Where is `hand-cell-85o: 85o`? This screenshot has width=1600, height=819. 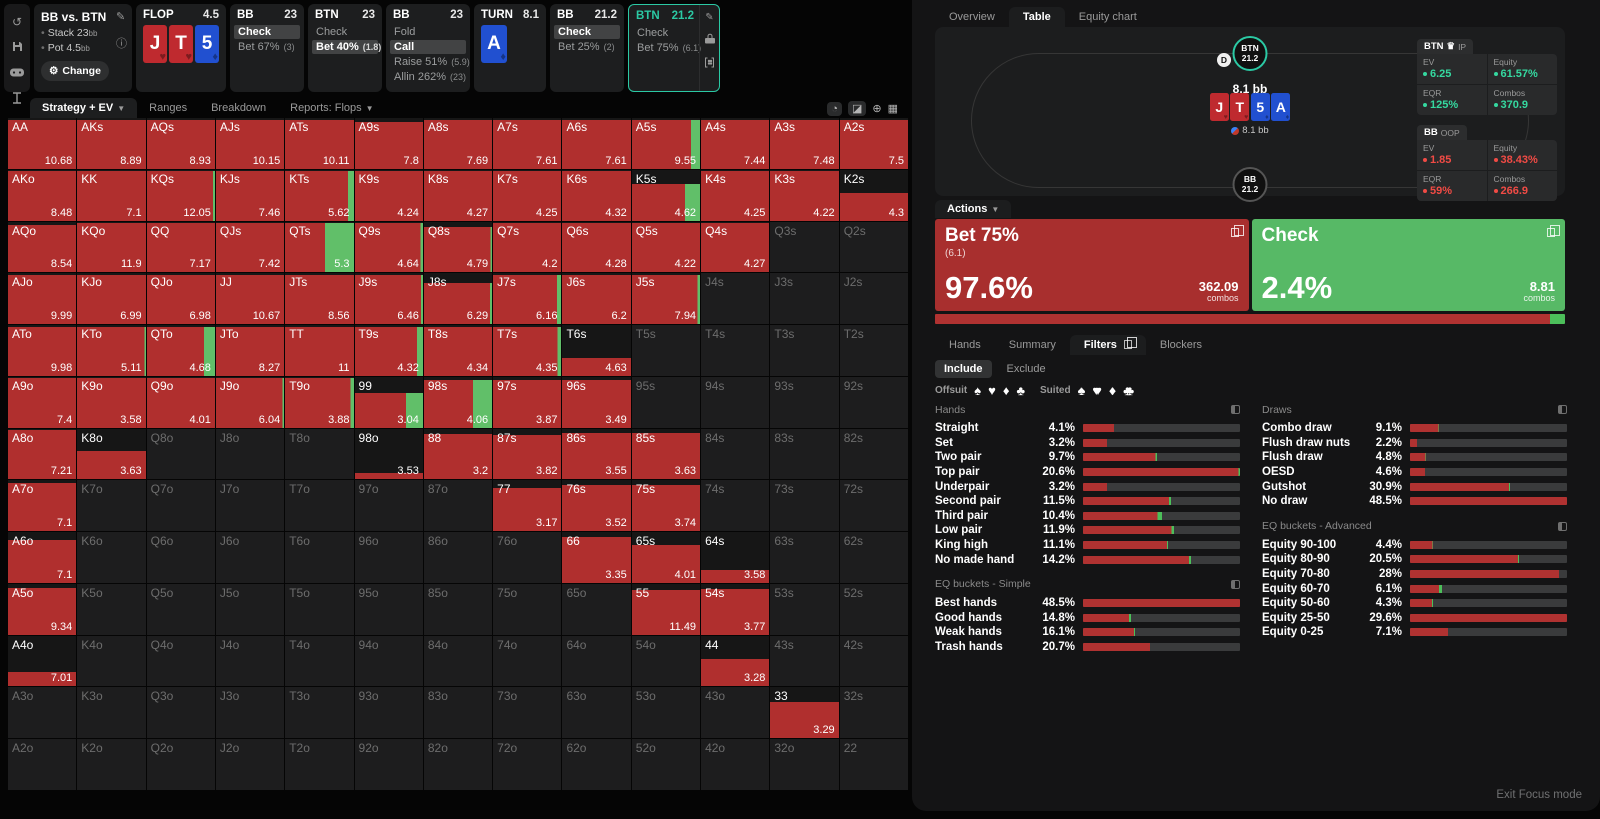
hand-cell-85o: 85o is located at coordinates (458, 609).